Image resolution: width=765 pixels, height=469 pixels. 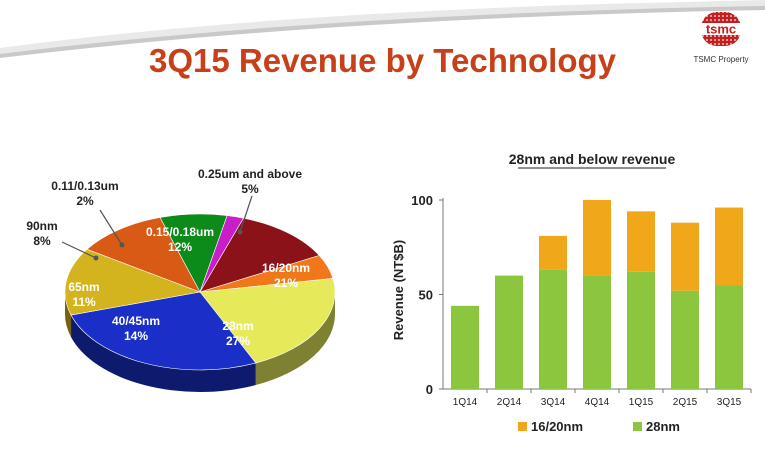 What do you see at coordinates (250, 189) in the screenshot?
I see `pie-value-label-0: 5%` at bounding box center [250, 189].